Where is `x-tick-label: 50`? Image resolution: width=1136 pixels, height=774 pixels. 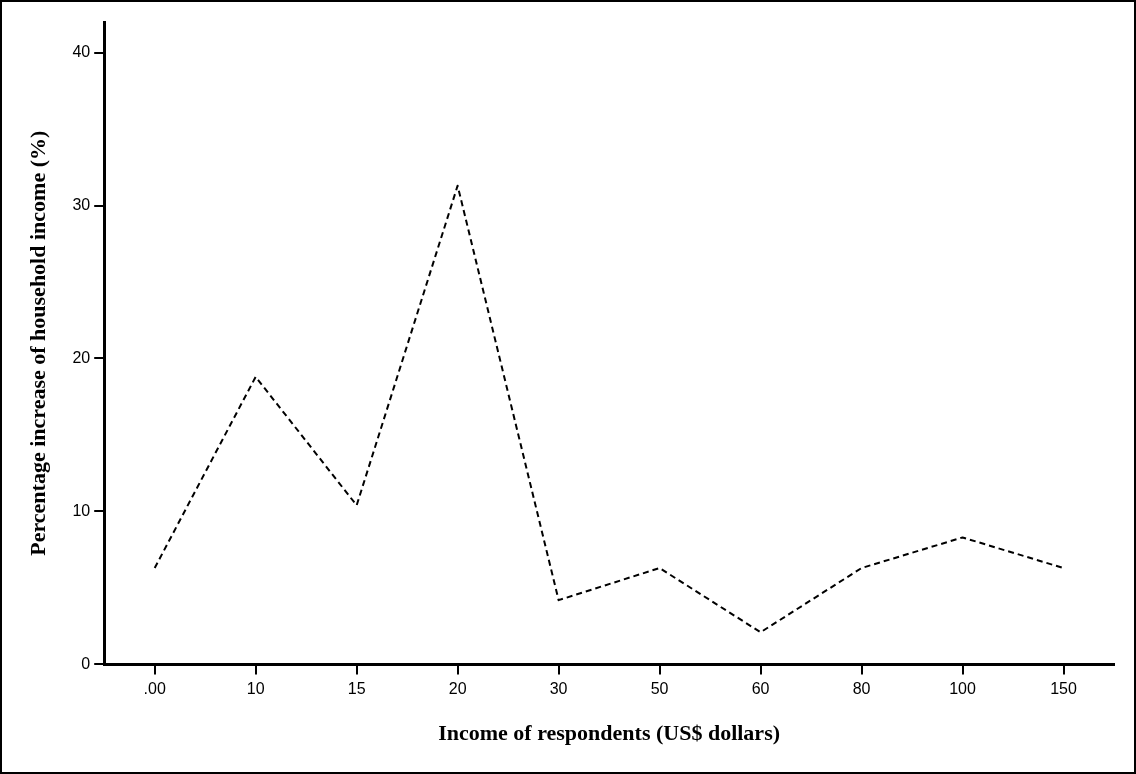 x-tick-label: 50 is located at coordinates (659, 689).